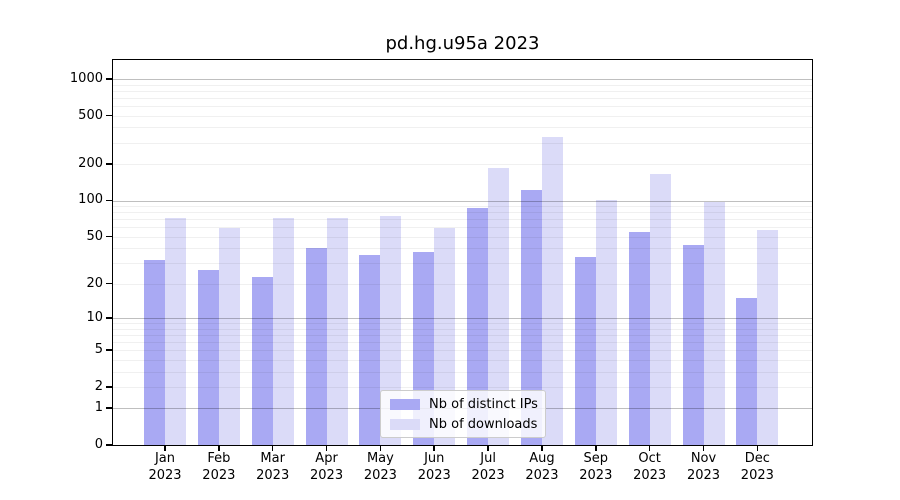  I want to click on x-tick-month: Aug, so click(542, 458).